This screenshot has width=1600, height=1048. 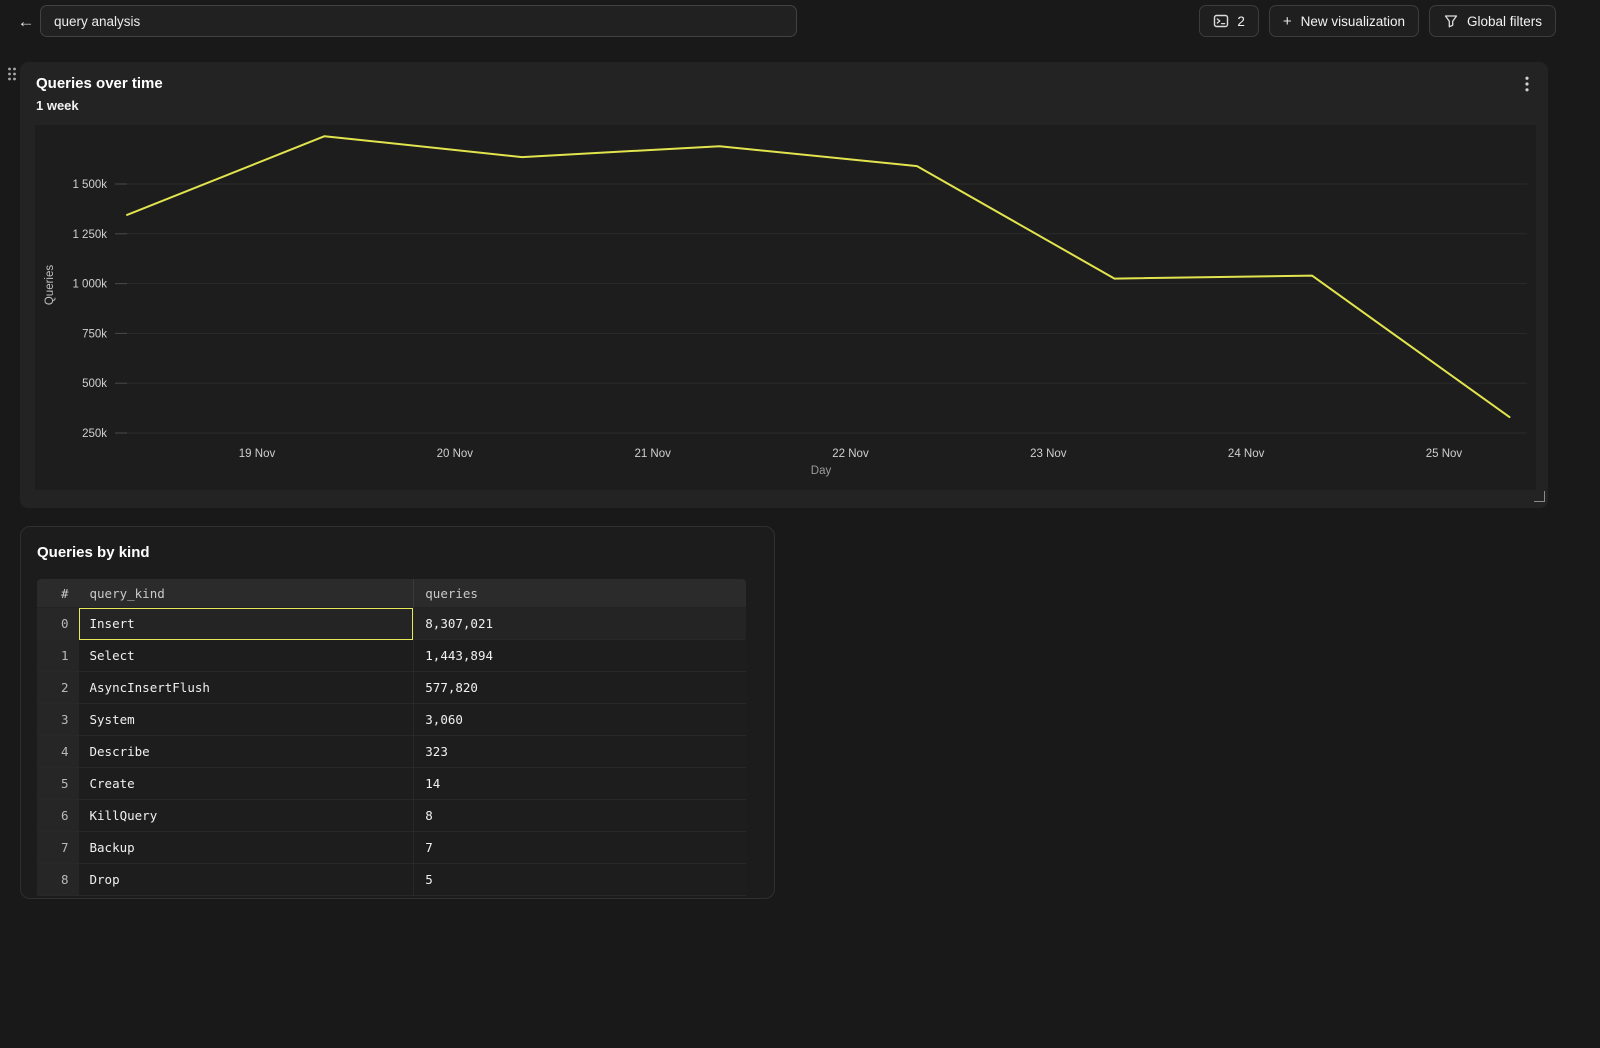 What do you see at coordinates (89, 285) in the screenshot?
I see `y-axis-tick-label: 1 000k` at bounding box center [89, 285].